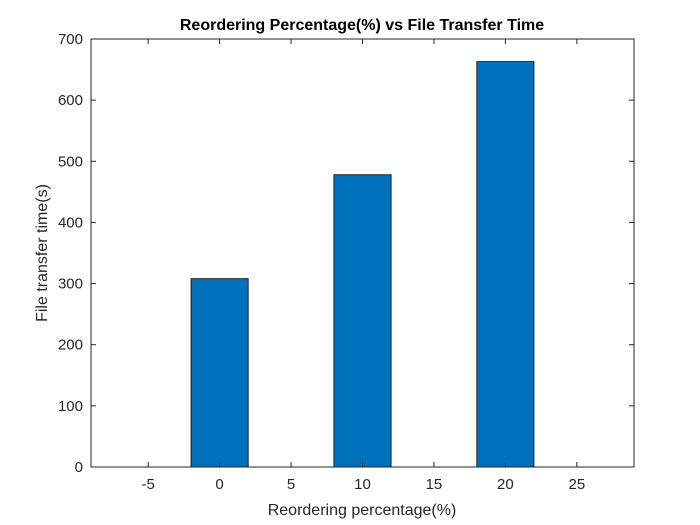 The width and height of the screenshot is (700, 525). Describe the element at coordinates (70, 406) in the screenshot. I see `y-tick-label: 100` at that location.